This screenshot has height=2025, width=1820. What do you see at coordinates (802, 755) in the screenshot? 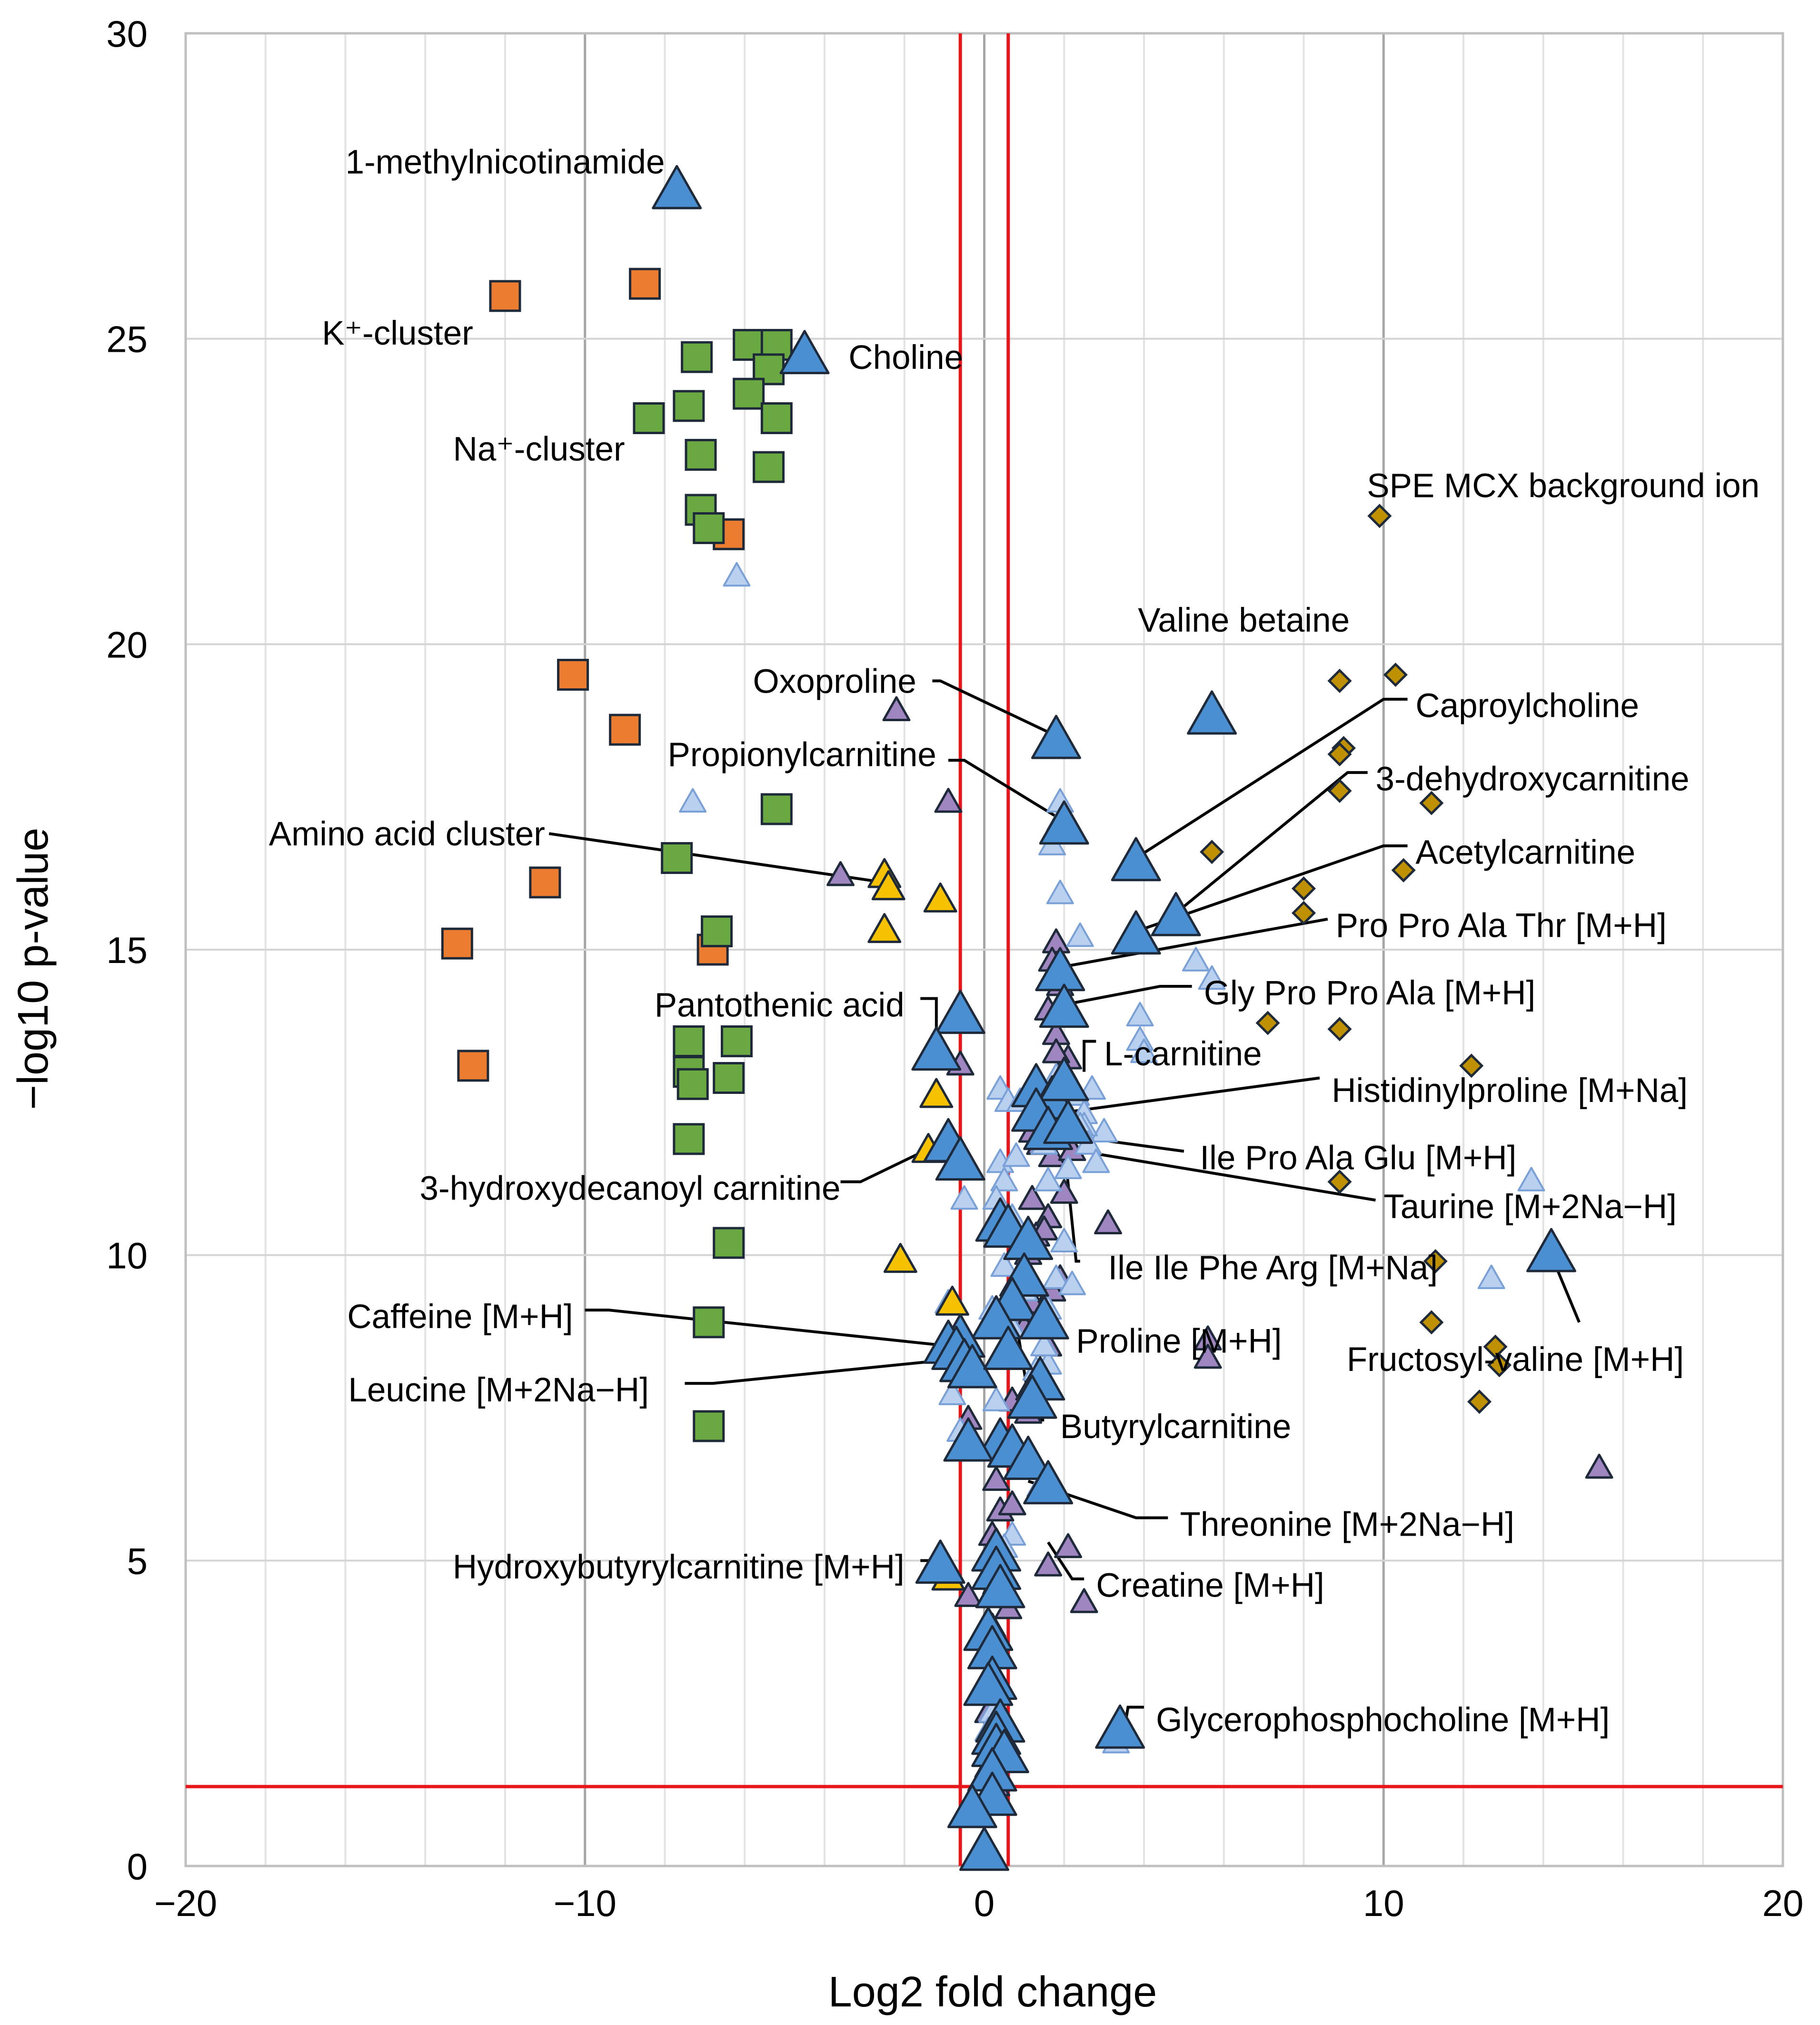
I see `annotation-label: Propionylcarnitine` at bounding box center [802, 755].